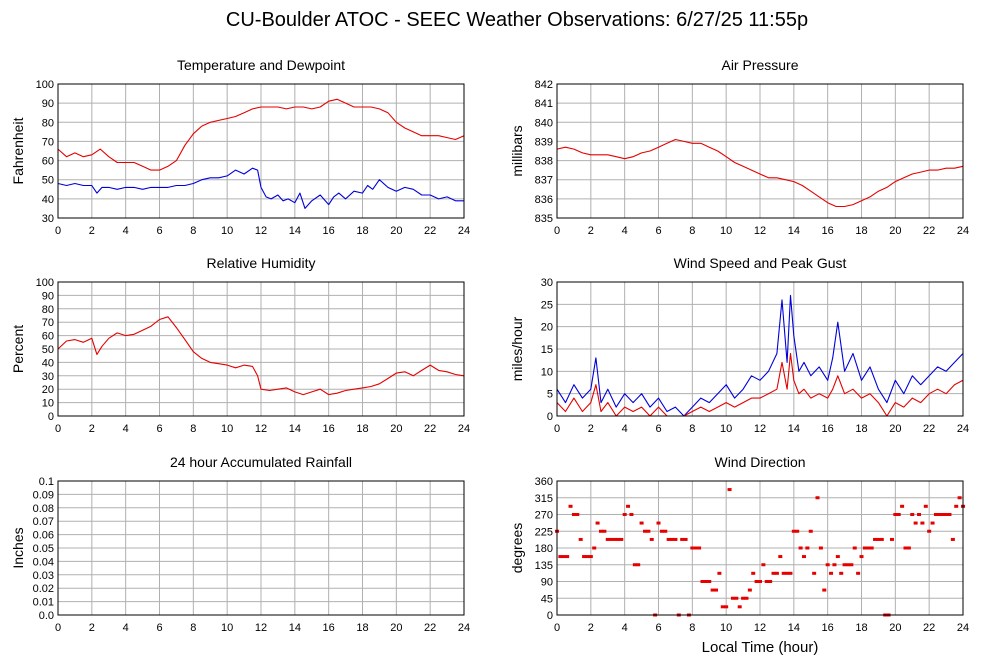 This screenshot has width=1000, height=665. Describe the element at coordinates (759, 462) in the screenshot. I see `chart-title: Wind Direction` at that location.